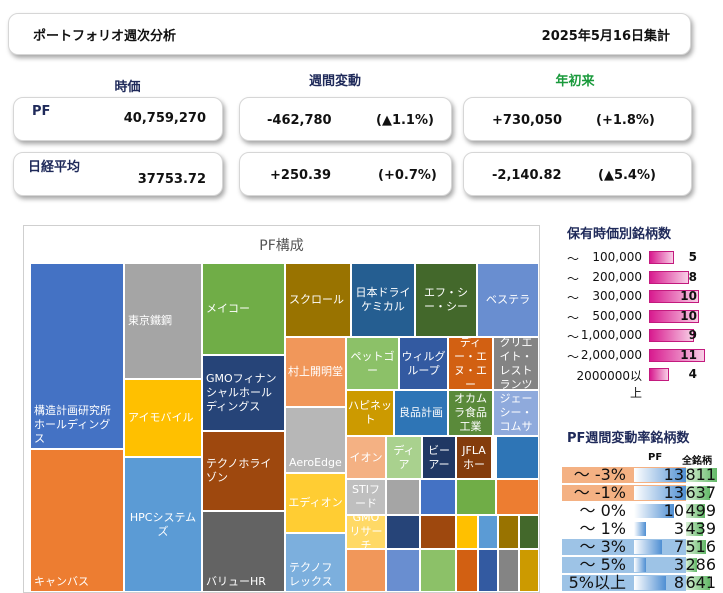 The height and width of the screenshot is (593, 723). Describe the element at coordinates (642, 383) in the screenshot. I see `holding-row: 2000000以上 4` at that location.